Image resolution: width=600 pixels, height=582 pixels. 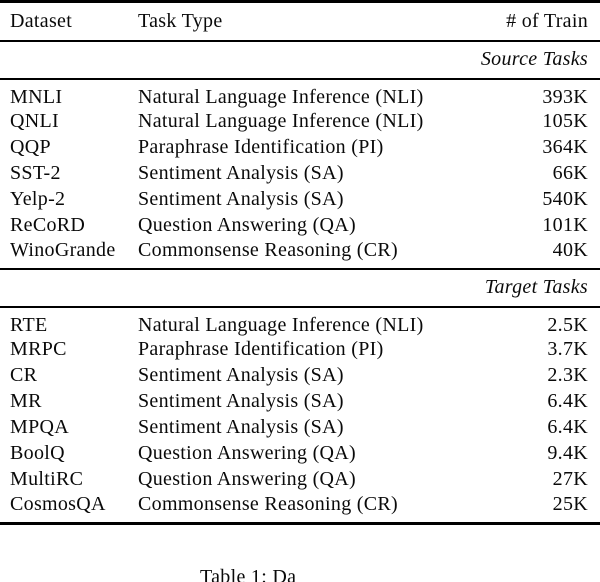 I want to click on num-train-cell: 393K, so click(x=565, y=96).